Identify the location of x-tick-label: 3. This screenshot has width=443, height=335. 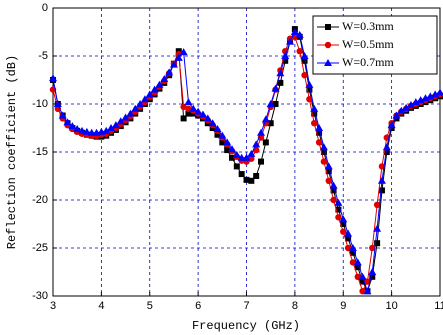
(53, 306).